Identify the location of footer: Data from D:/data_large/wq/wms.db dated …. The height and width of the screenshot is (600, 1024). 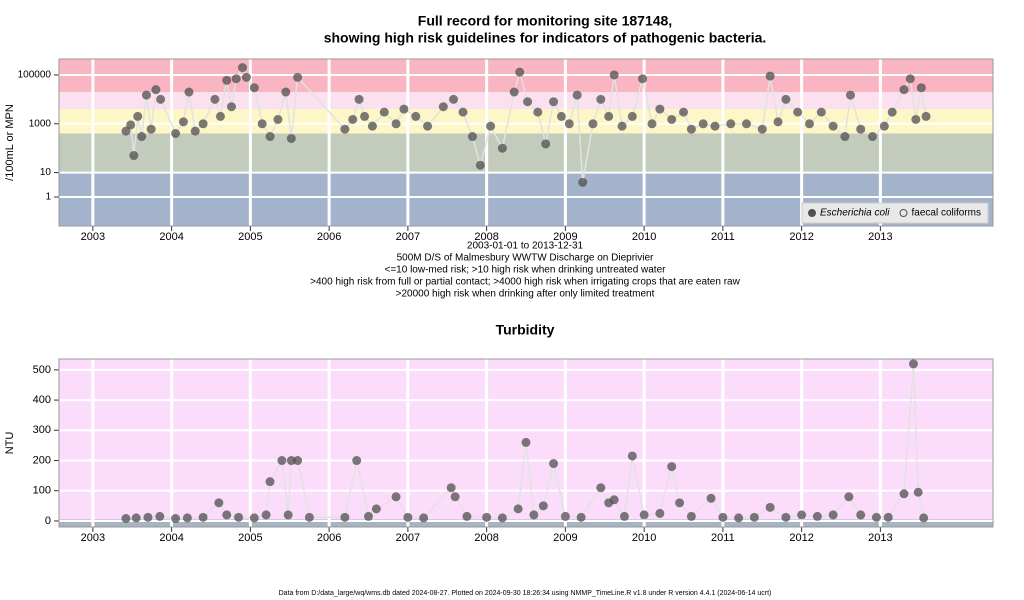
(525, 593).